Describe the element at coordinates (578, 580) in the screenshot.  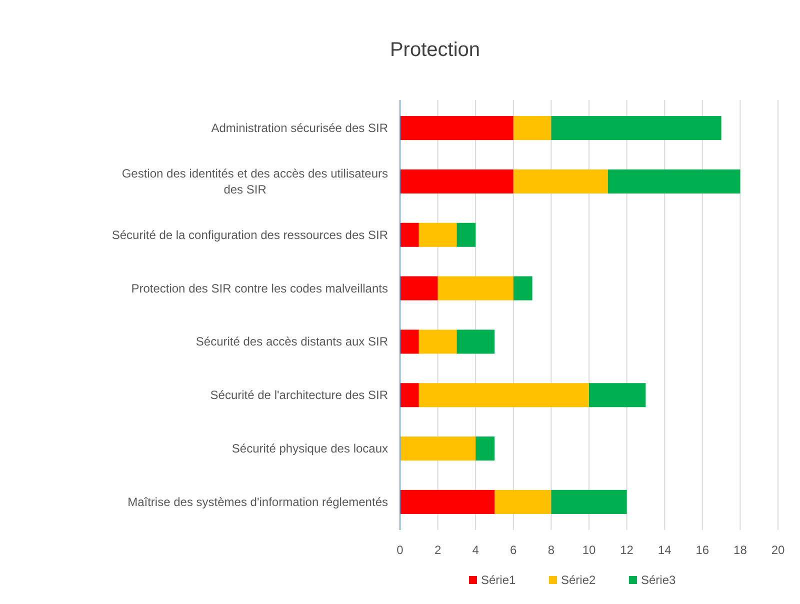
I see `legend-label: Série2` at that location.